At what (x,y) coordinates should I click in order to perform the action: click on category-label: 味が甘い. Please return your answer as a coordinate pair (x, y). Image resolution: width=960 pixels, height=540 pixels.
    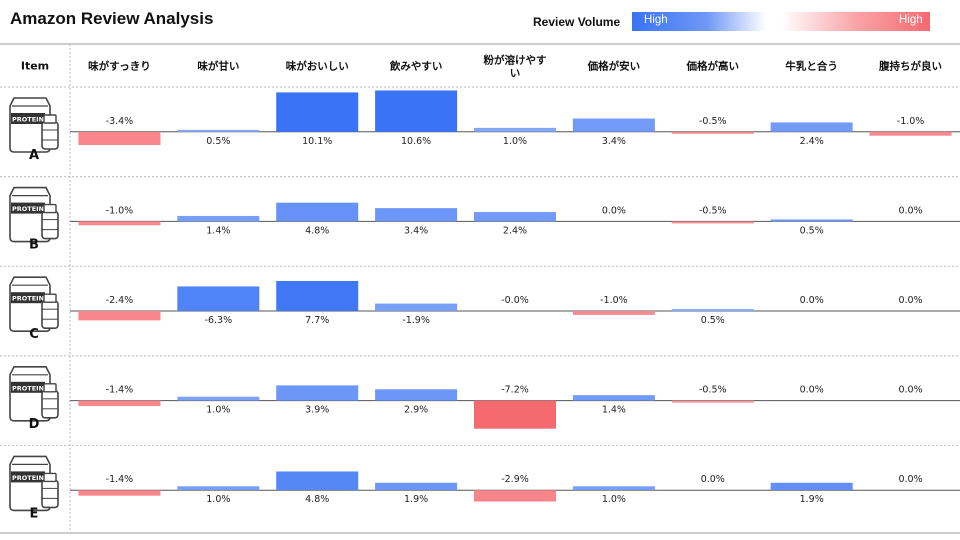
    Looking at the image, I should click on (218, 66).